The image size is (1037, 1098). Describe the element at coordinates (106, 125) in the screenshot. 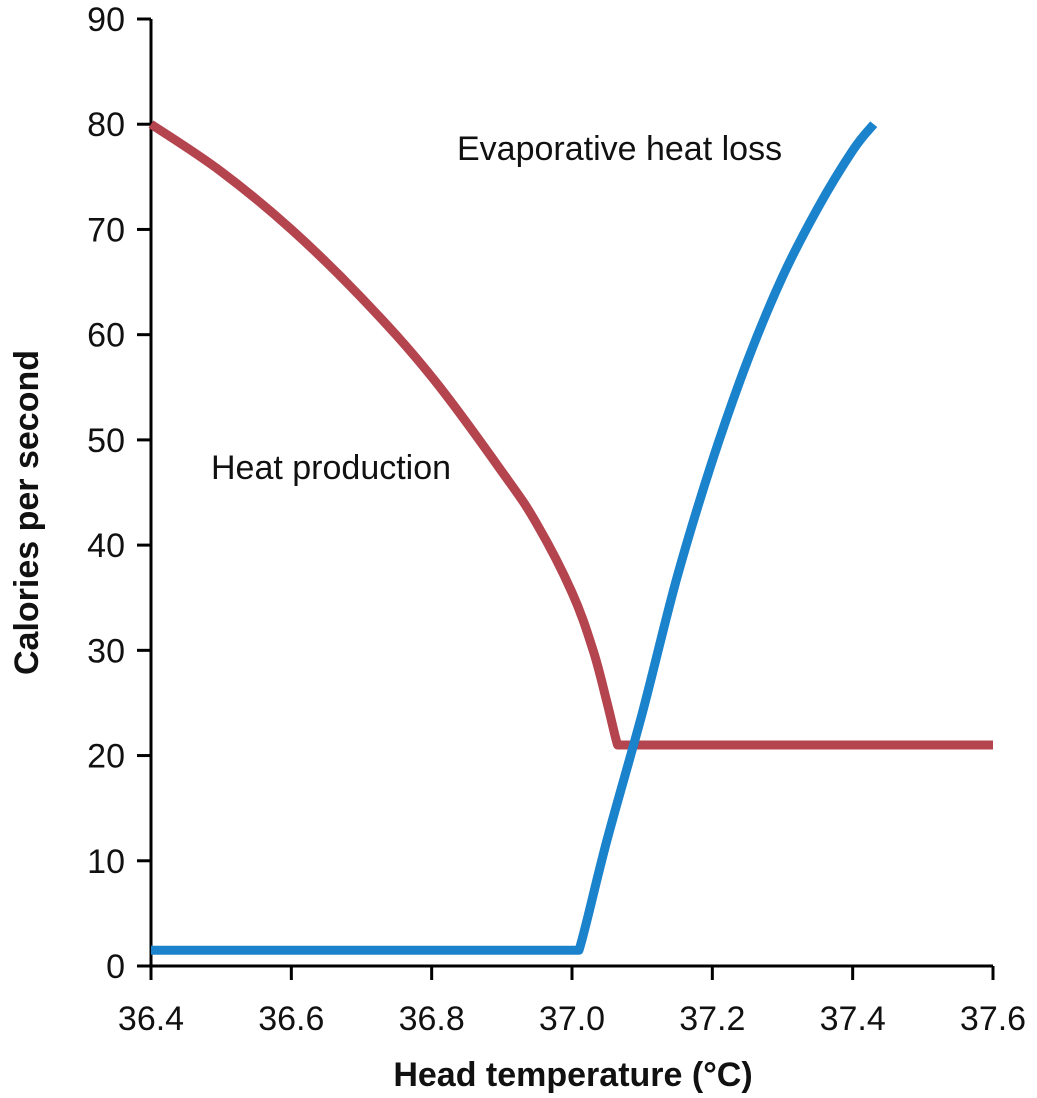

I see `y-tick-label: 80` at that location.